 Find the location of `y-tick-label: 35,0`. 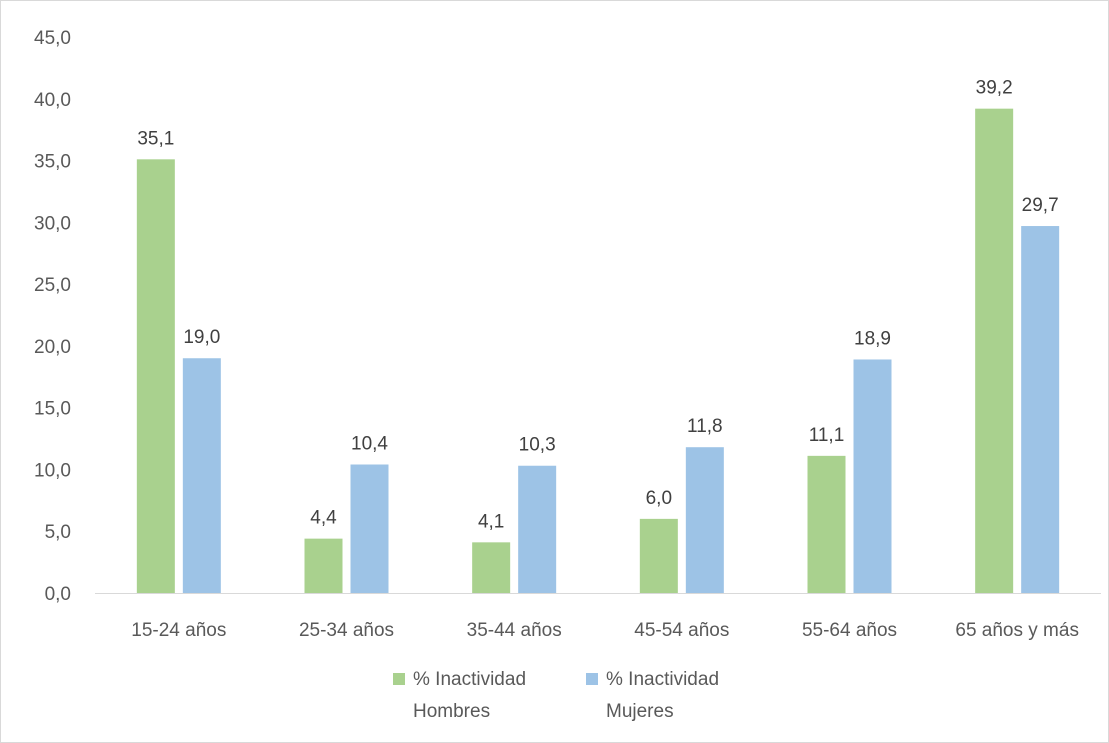

y-tick-label: 35,0 is located at coordinates (52, 162).